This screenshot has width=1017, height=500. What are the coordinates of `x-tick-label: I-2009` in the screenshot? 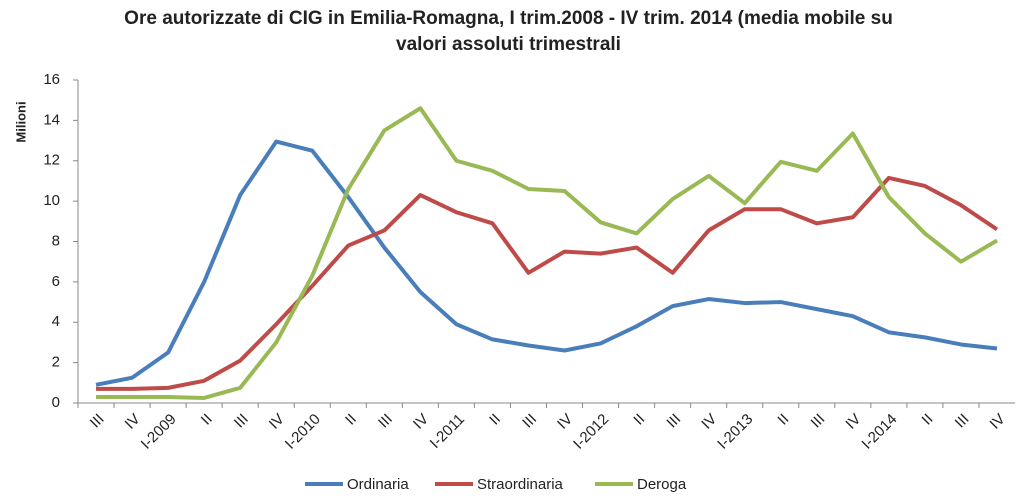 It's located at (159, 432).